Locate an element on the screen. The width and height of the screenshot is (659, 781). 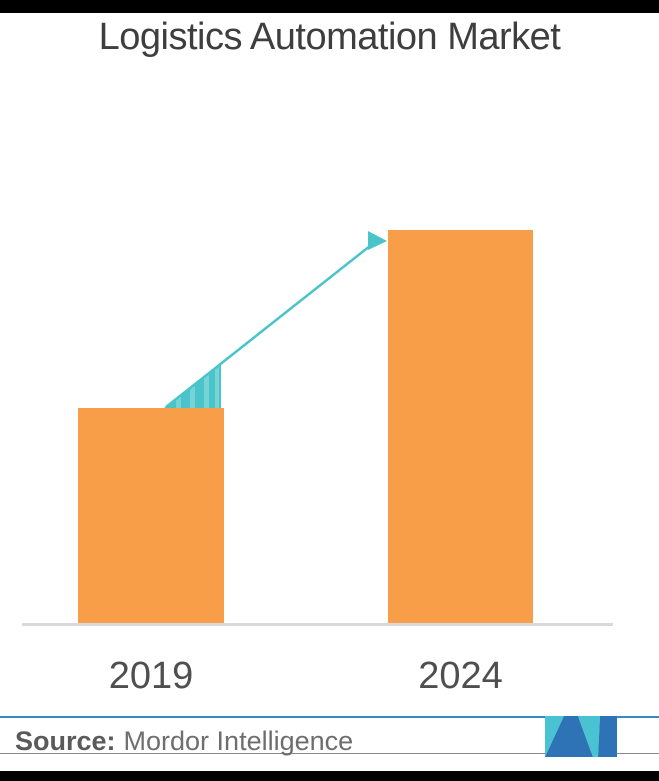
logo-blue-stroke-right is located at coordinates (607, 736).